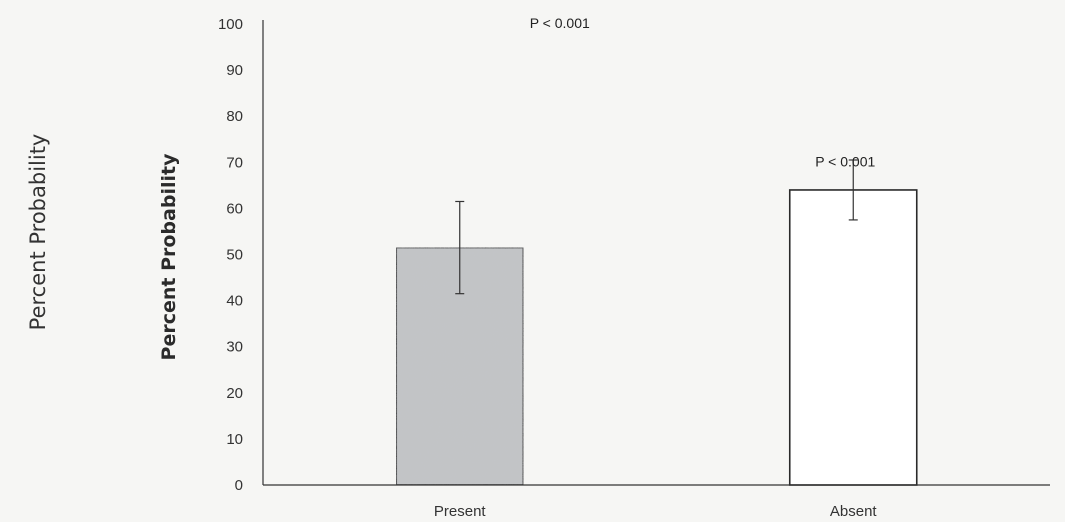  I want to click on y-tick-label: 100, so click(230, 24).